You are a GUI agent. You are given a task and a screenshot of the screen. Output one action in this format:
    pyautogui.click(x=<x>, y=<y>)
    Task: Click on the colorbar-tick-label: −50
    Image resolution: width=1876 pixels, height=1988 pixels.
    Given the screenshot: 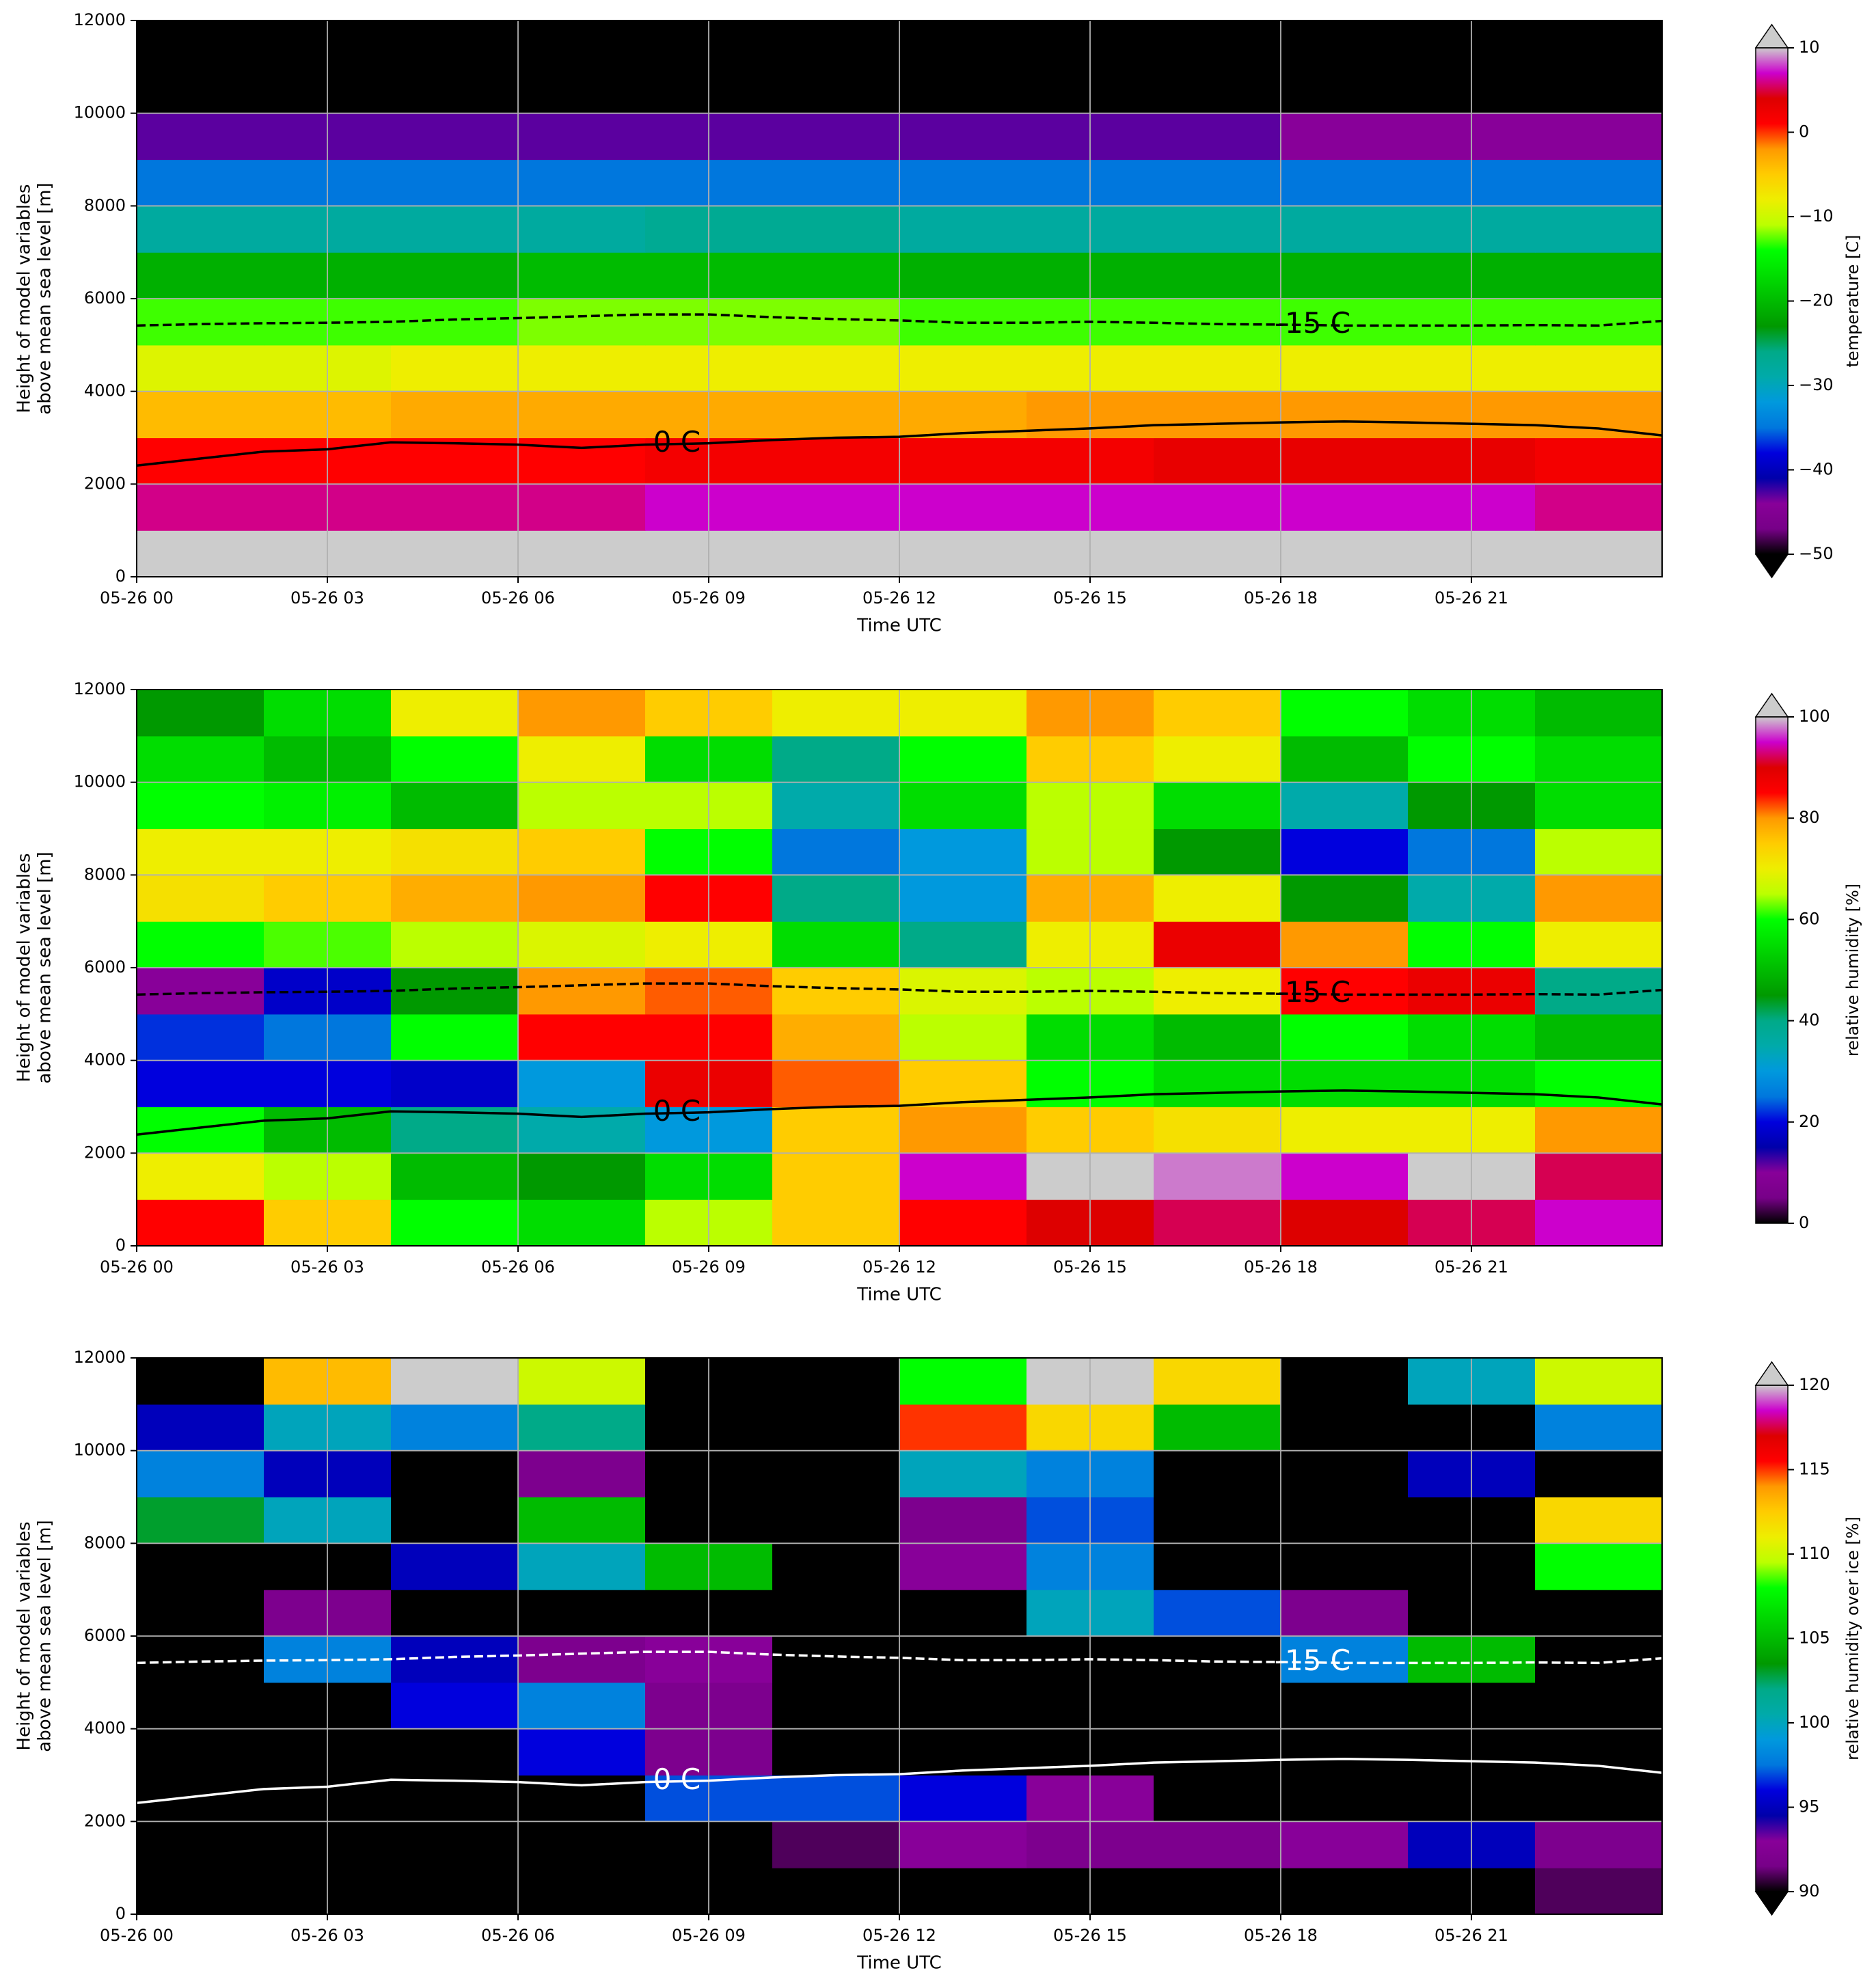 What is the action you would take?
    pyautogui.click(x=1816, y=553)
    